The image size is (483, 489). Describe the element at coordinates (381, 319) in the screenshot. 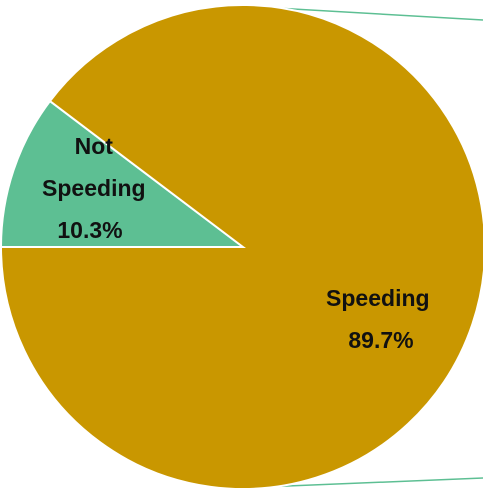

I see `slice-label-speeding: Speeding 89.7%` at that location.